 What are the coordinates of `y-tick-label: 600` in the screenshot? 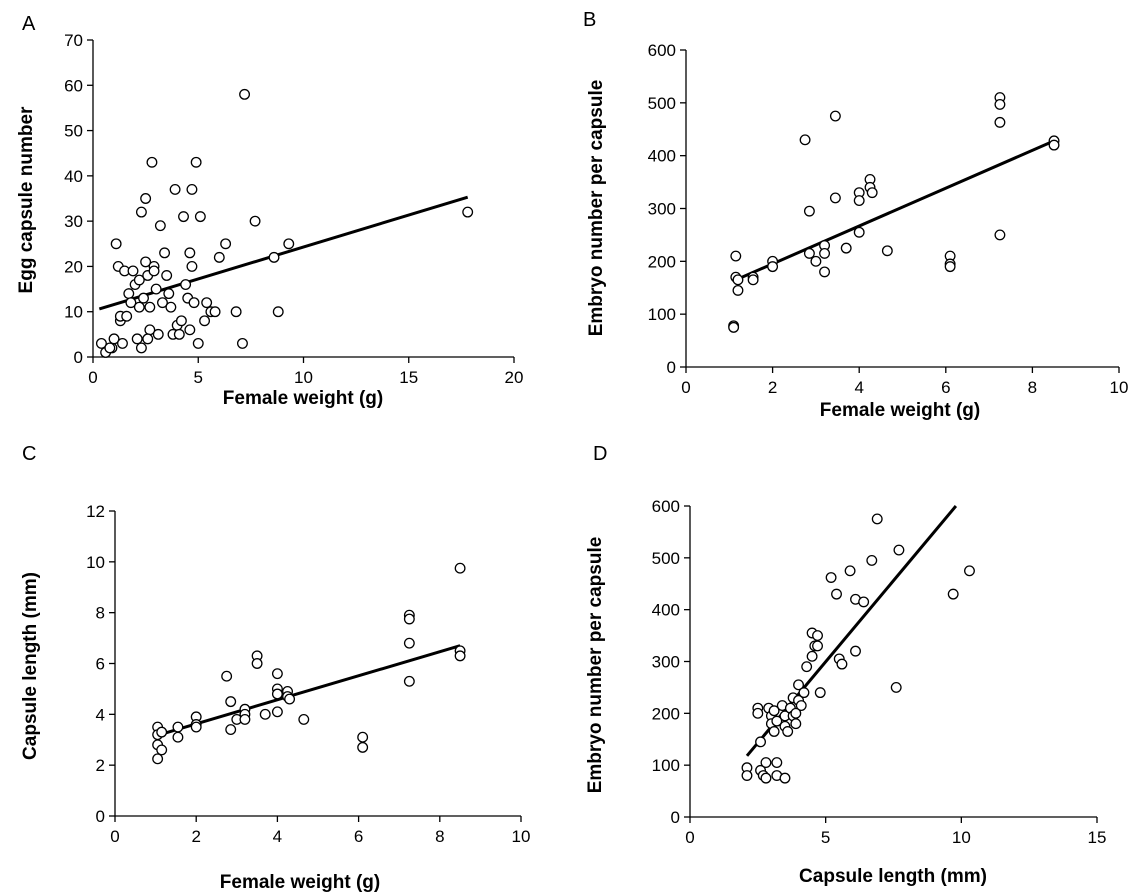 It's located at (666, 506).